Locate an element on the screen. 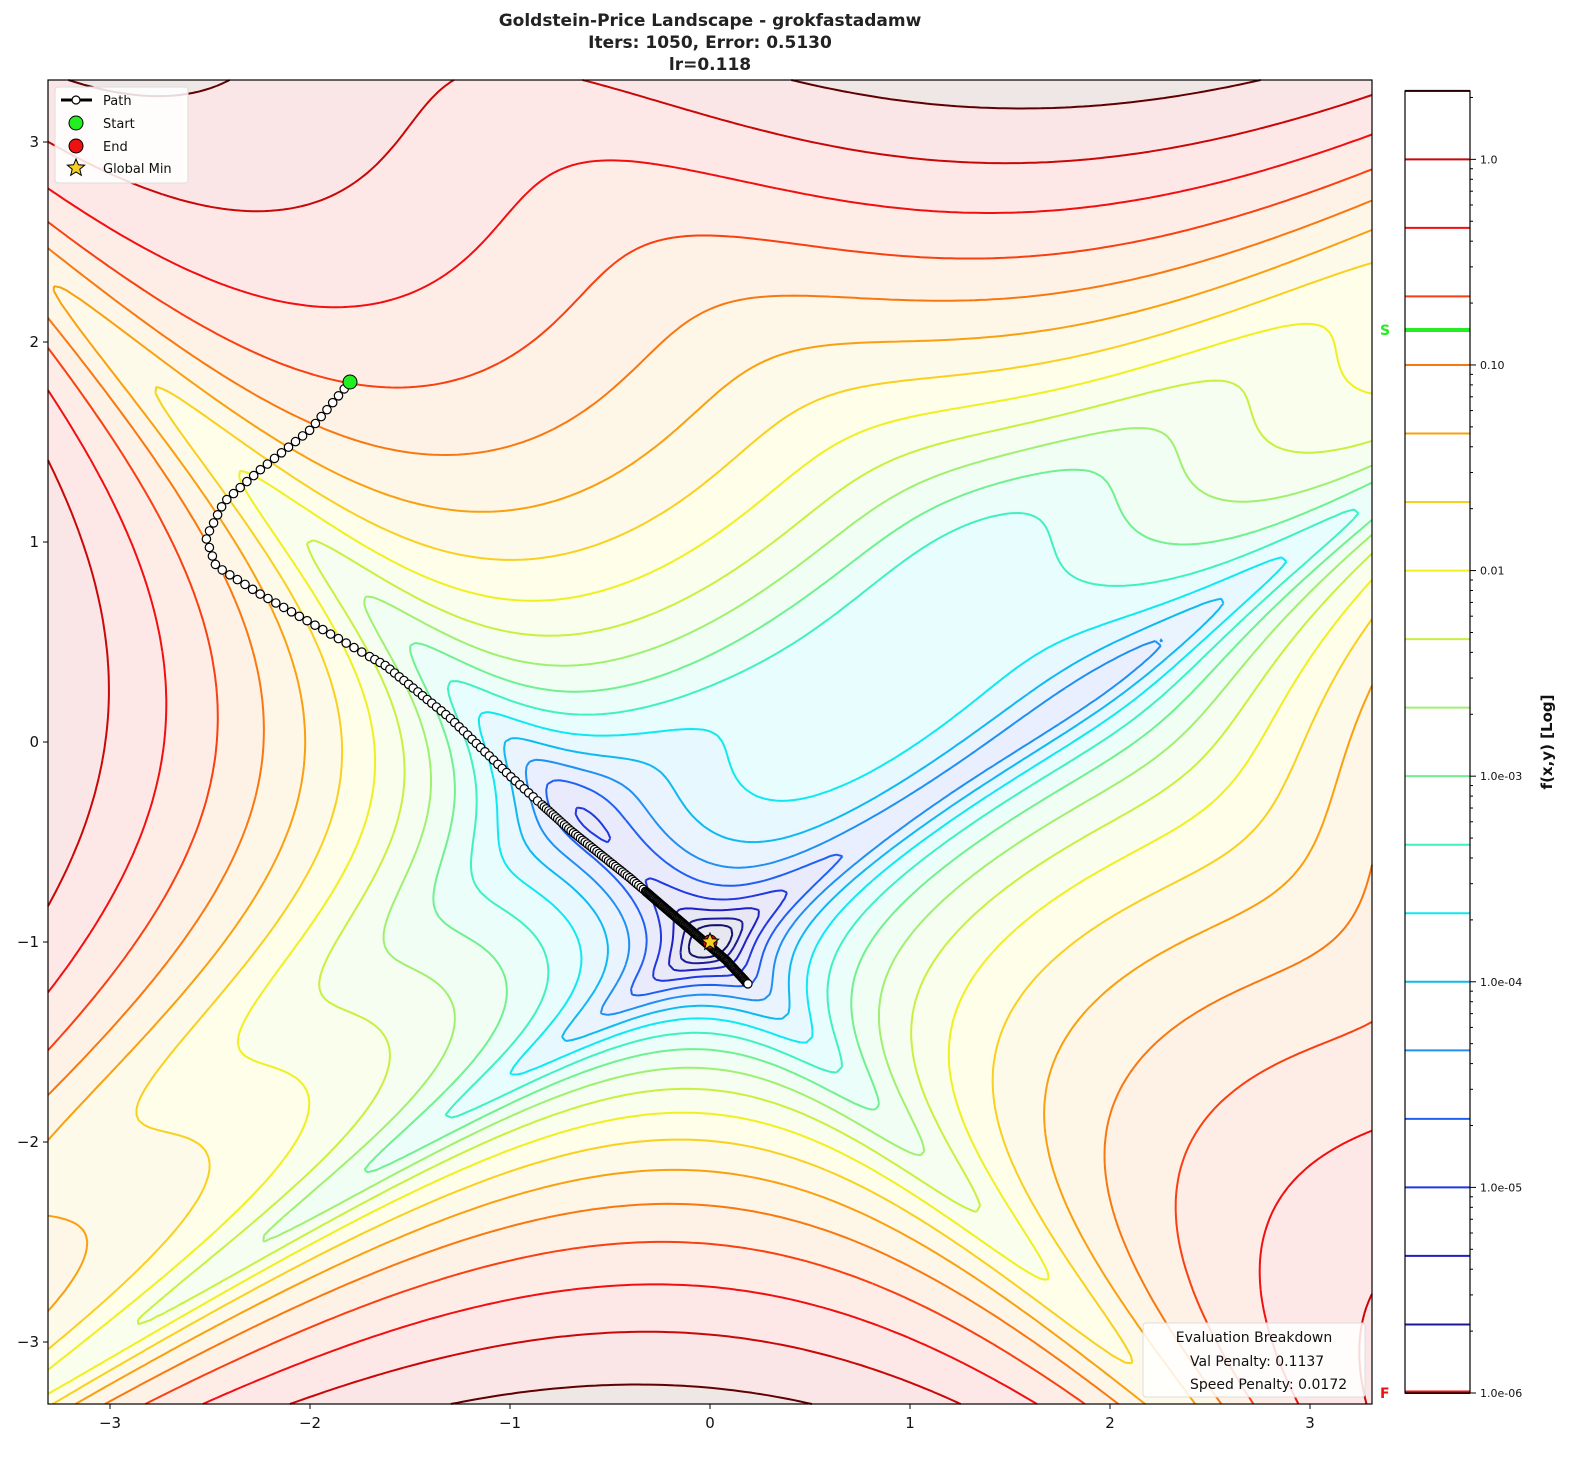 This screenshot has height=1457, width=1580. evaluation-title: Evaluation Breakdown is located at coordinates (1254, 1338).